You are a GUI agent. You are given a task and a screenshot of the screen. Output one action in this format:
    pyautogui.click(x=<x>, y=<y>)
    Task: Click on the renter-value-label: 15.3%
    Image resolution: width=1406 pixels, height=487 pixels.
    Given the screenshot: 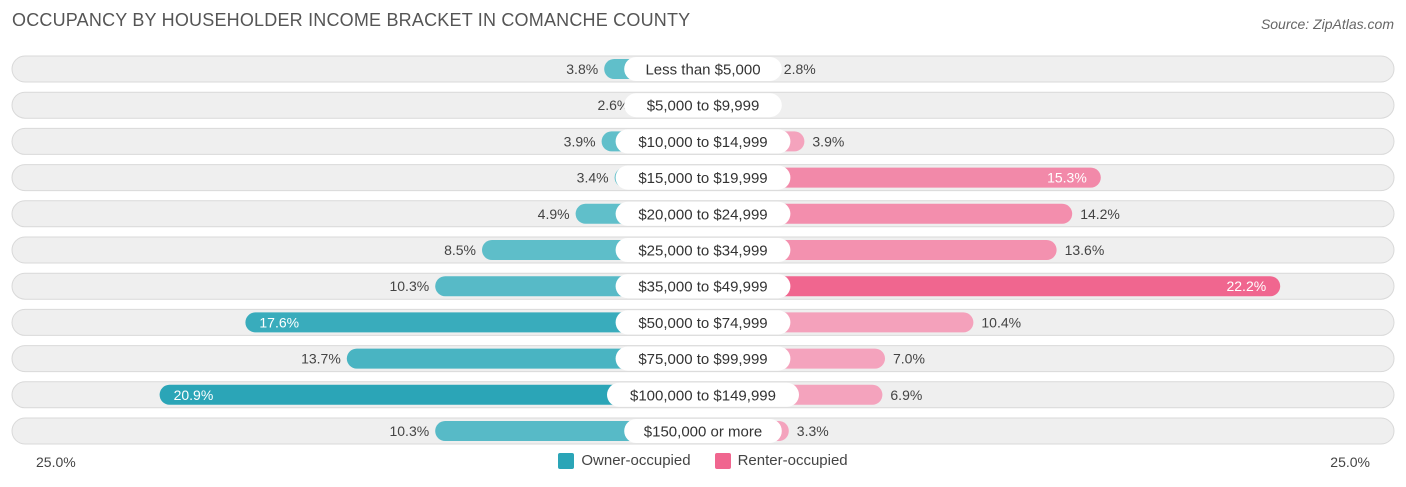 What is the action you would take?
    pyautogui.click(x=1067, y=178)
    